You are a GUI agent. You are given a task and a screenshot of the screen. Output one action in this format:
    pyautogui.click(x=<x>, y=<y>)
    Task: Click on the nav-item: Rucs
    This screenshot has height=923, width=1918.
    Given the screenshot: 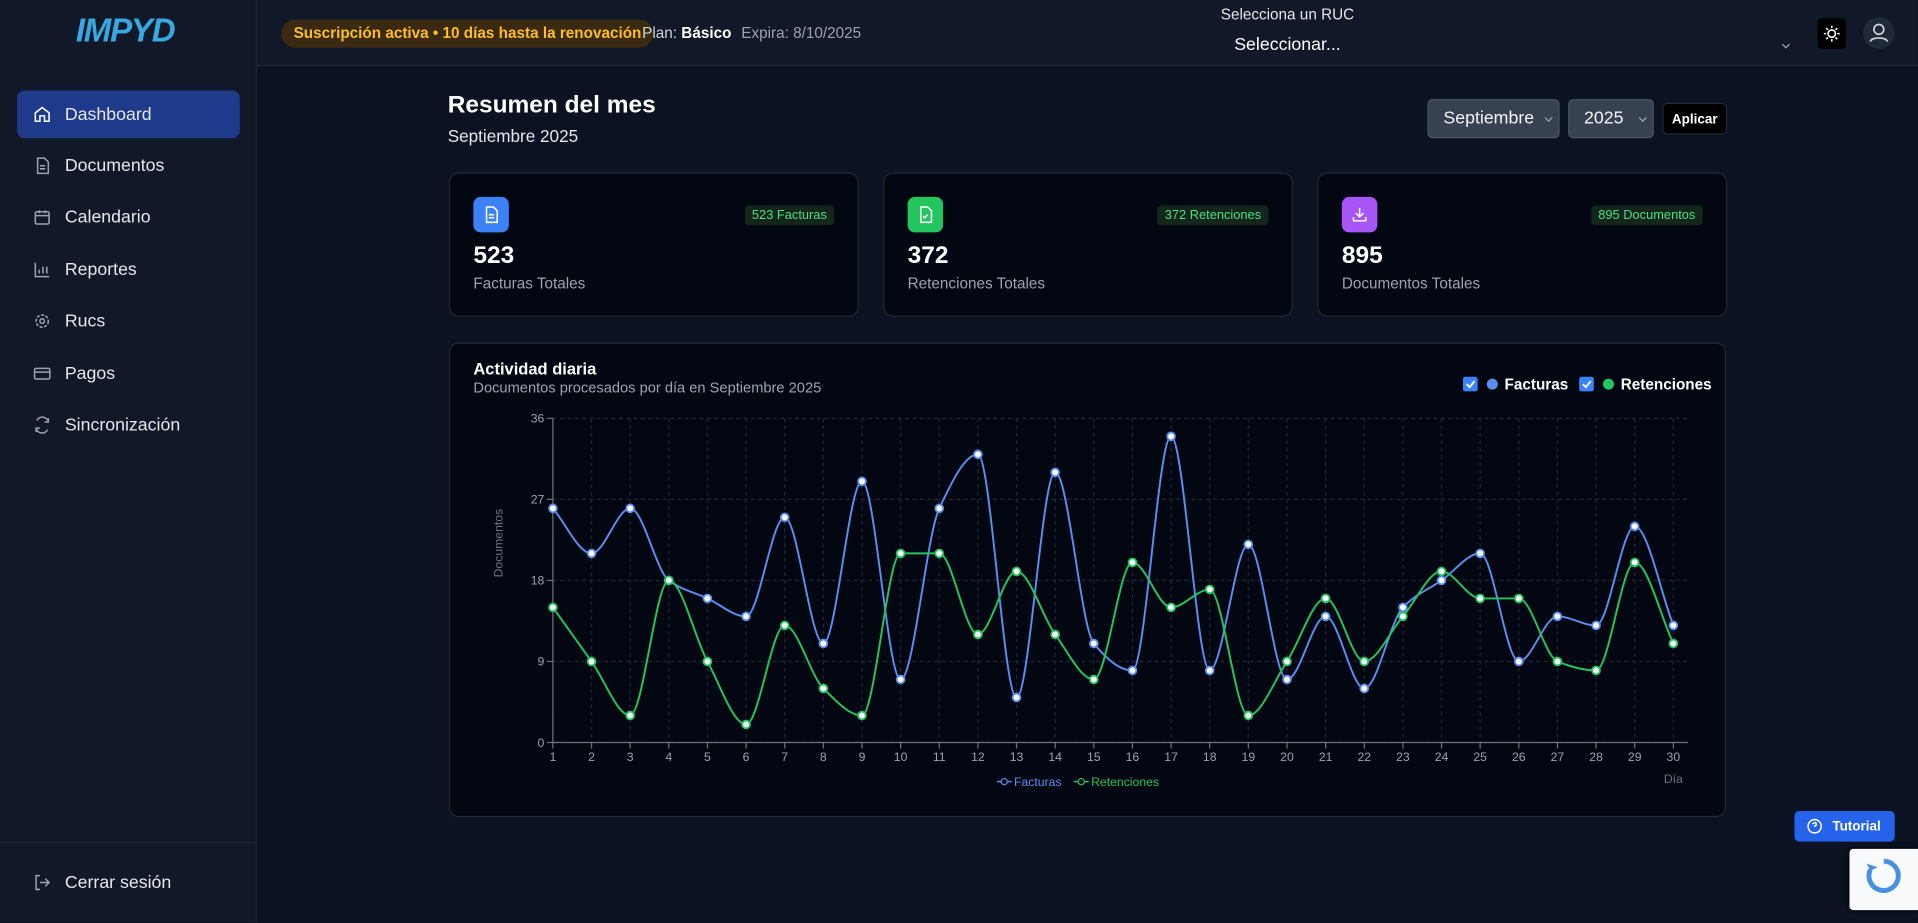 What is the action you would take?
    pyautogui.click(x=128, y=321)
    